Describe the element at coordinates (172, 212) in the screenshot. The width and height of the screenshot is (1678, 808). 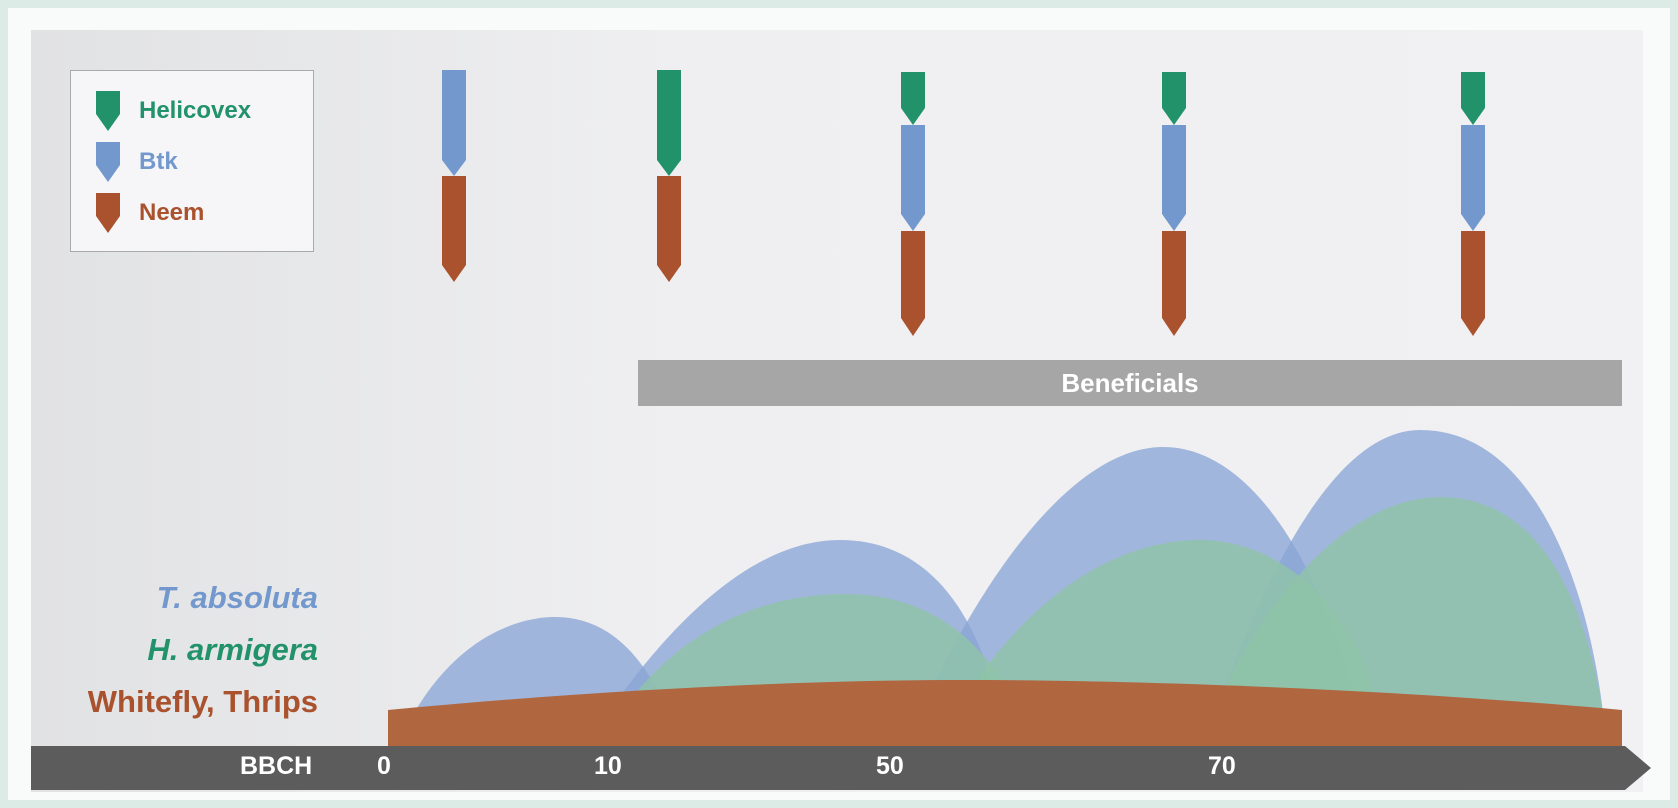
I see `legend-label-neem: Neem` at that location.